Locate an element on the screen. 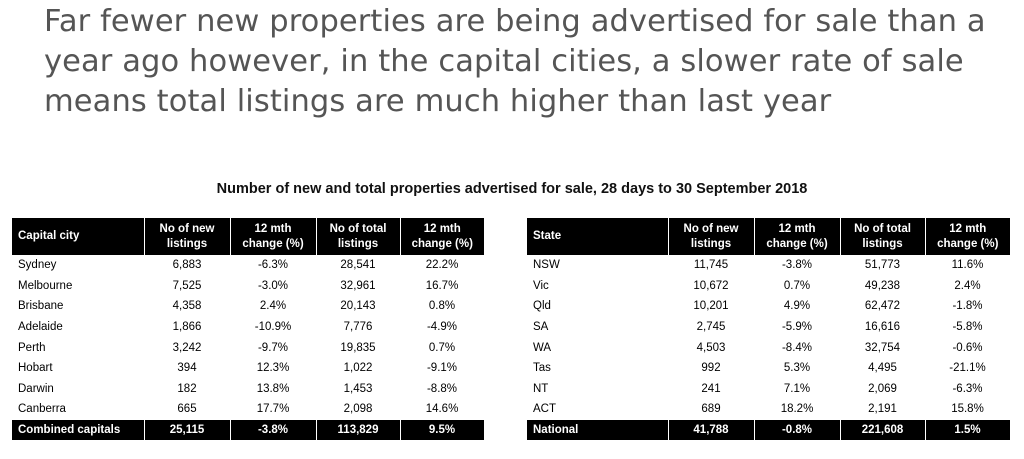 This screenshot has height=459, width=1024. table-row: ACT 689 18.2% 2,191 15.8% is located at coordinates (769, 409).